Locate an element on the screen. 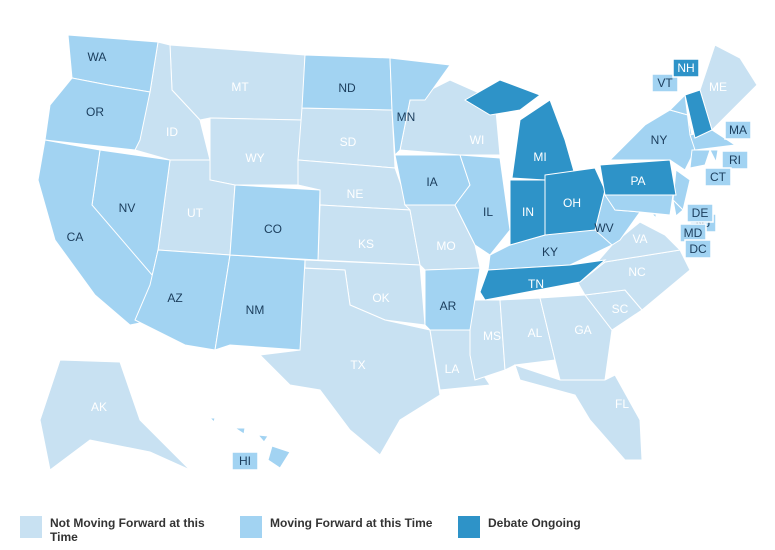 The image size is (775, 550). state-label: SC is located at coordinates (620, 309).